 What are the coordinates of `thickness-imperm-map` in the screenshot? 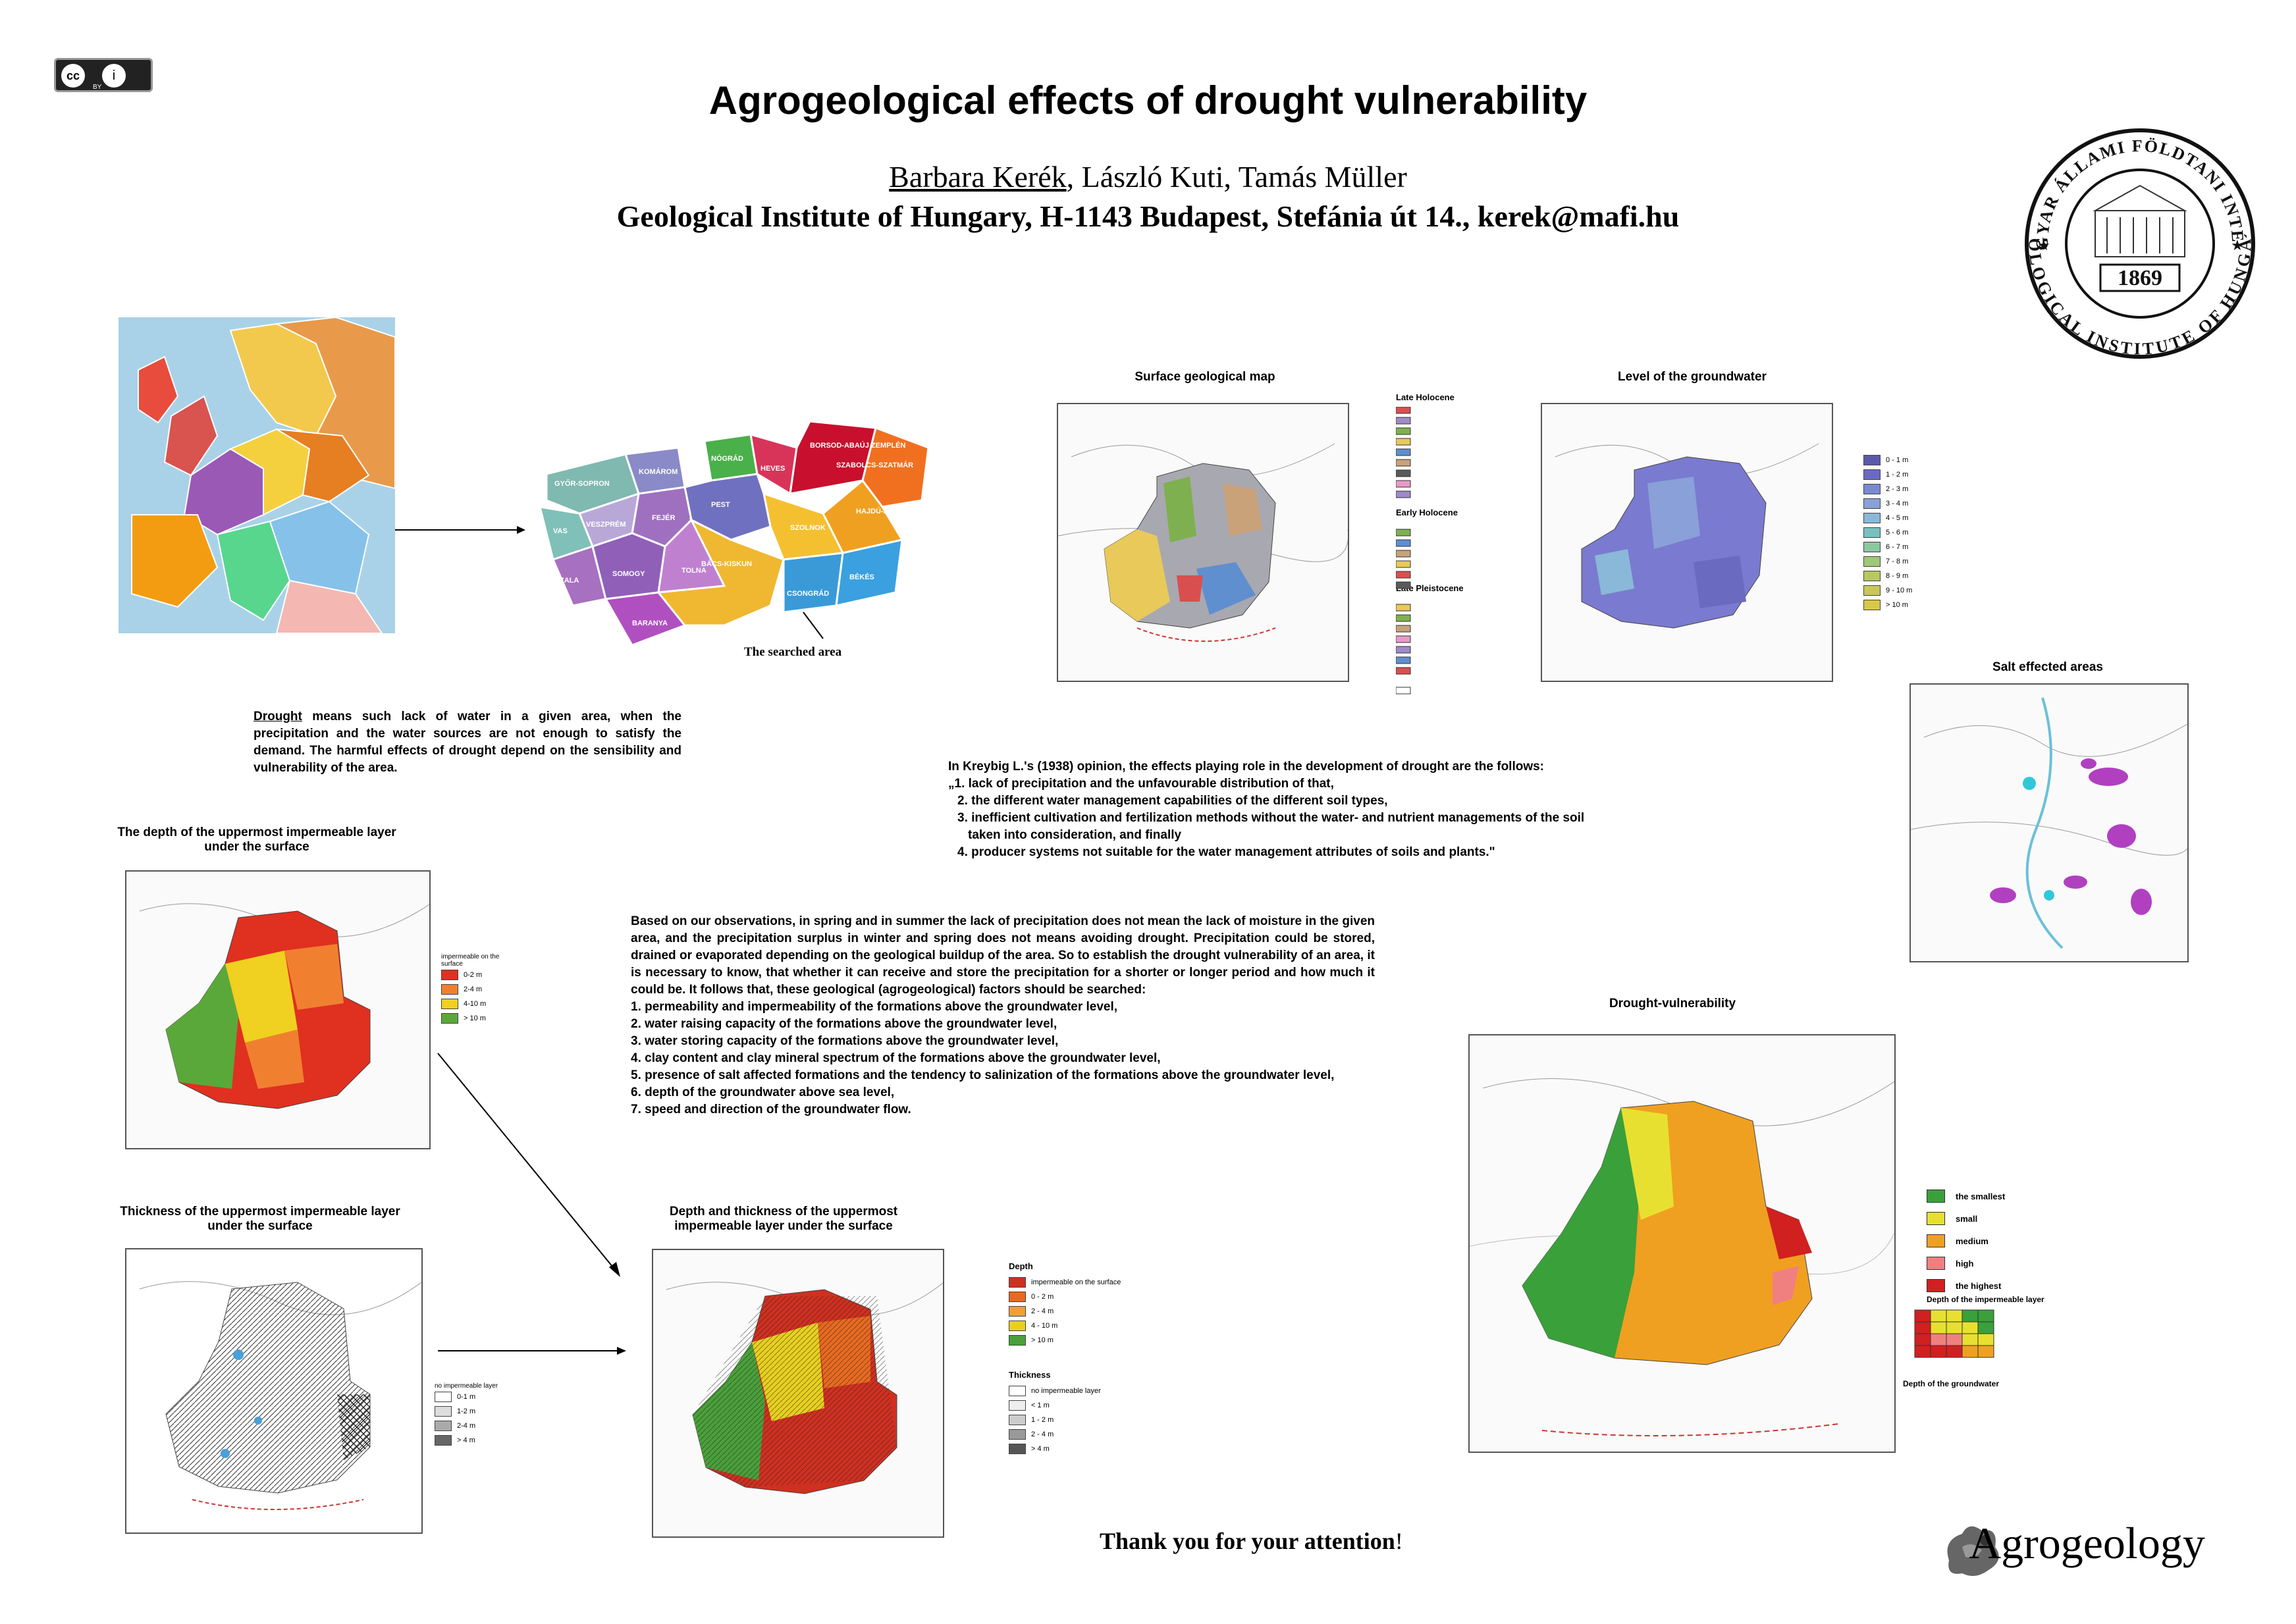 It's located at (274, 1391).